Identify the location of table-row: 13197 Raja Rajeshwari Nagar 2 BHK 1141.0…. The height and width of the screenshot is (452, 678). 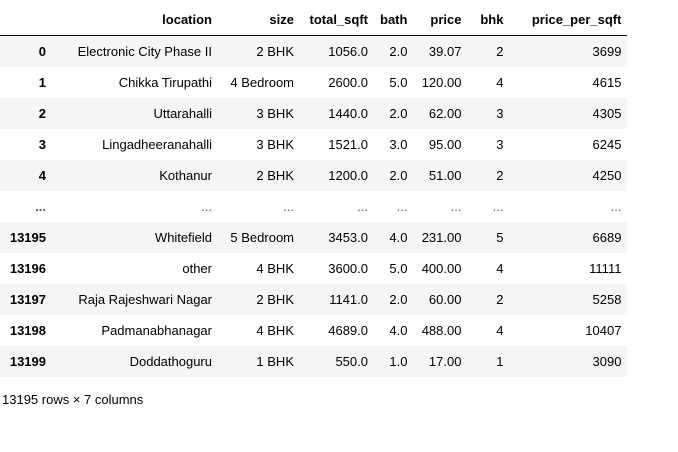
(314, 299).